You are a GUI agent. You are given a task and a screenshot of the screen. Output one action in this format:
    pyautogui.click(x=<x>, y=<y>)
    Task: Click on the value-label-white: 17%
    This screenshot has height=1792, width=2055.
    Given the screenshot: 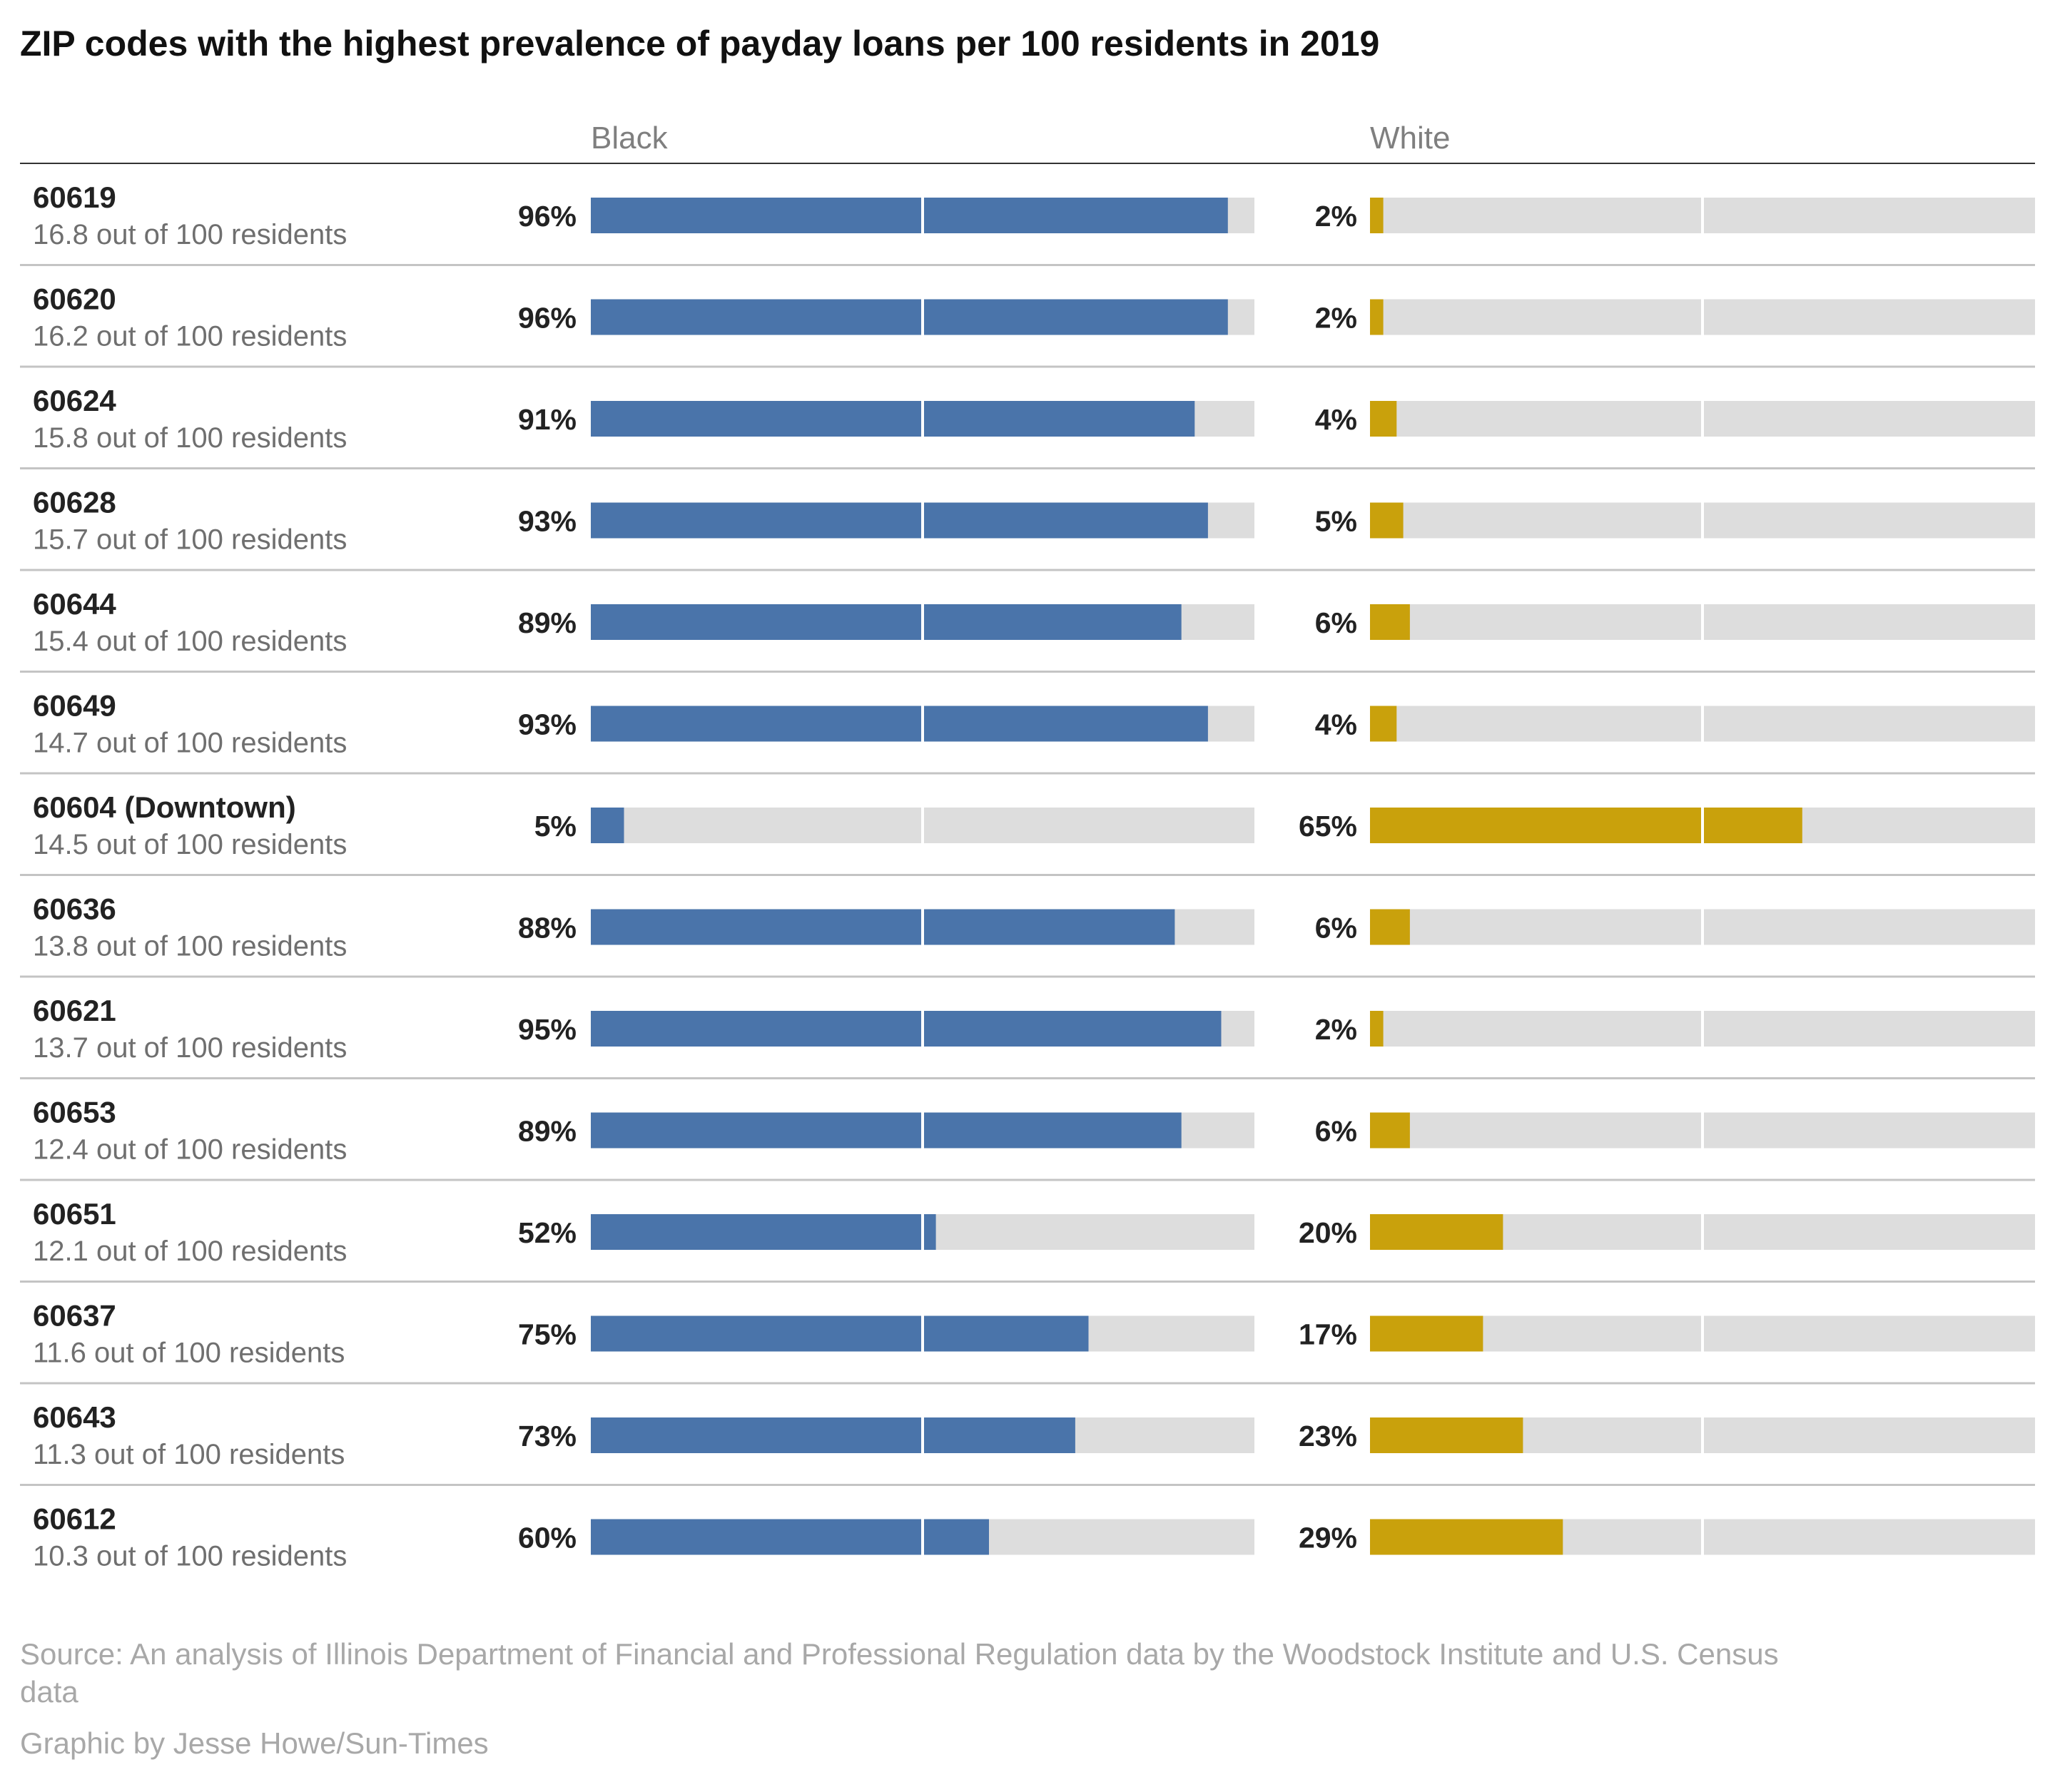 What is the action you would take?
    pyautogui.click(x=1328, y=1334)
    